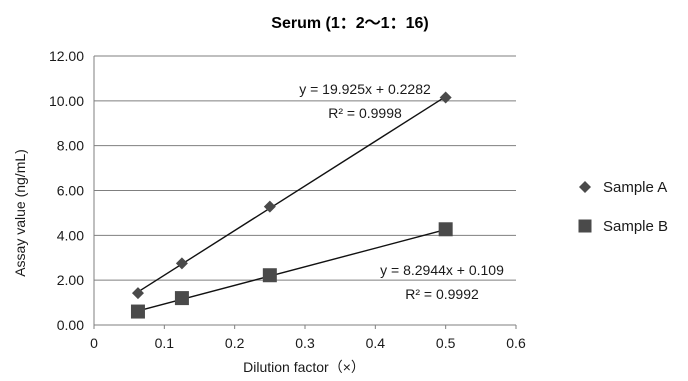 The width and height of the screenshot is (688, 381). What do you see at coordinates (70, 191) in the screenshot?
I see `y-tick-label: 6.00` at bounding box center [70, 191].